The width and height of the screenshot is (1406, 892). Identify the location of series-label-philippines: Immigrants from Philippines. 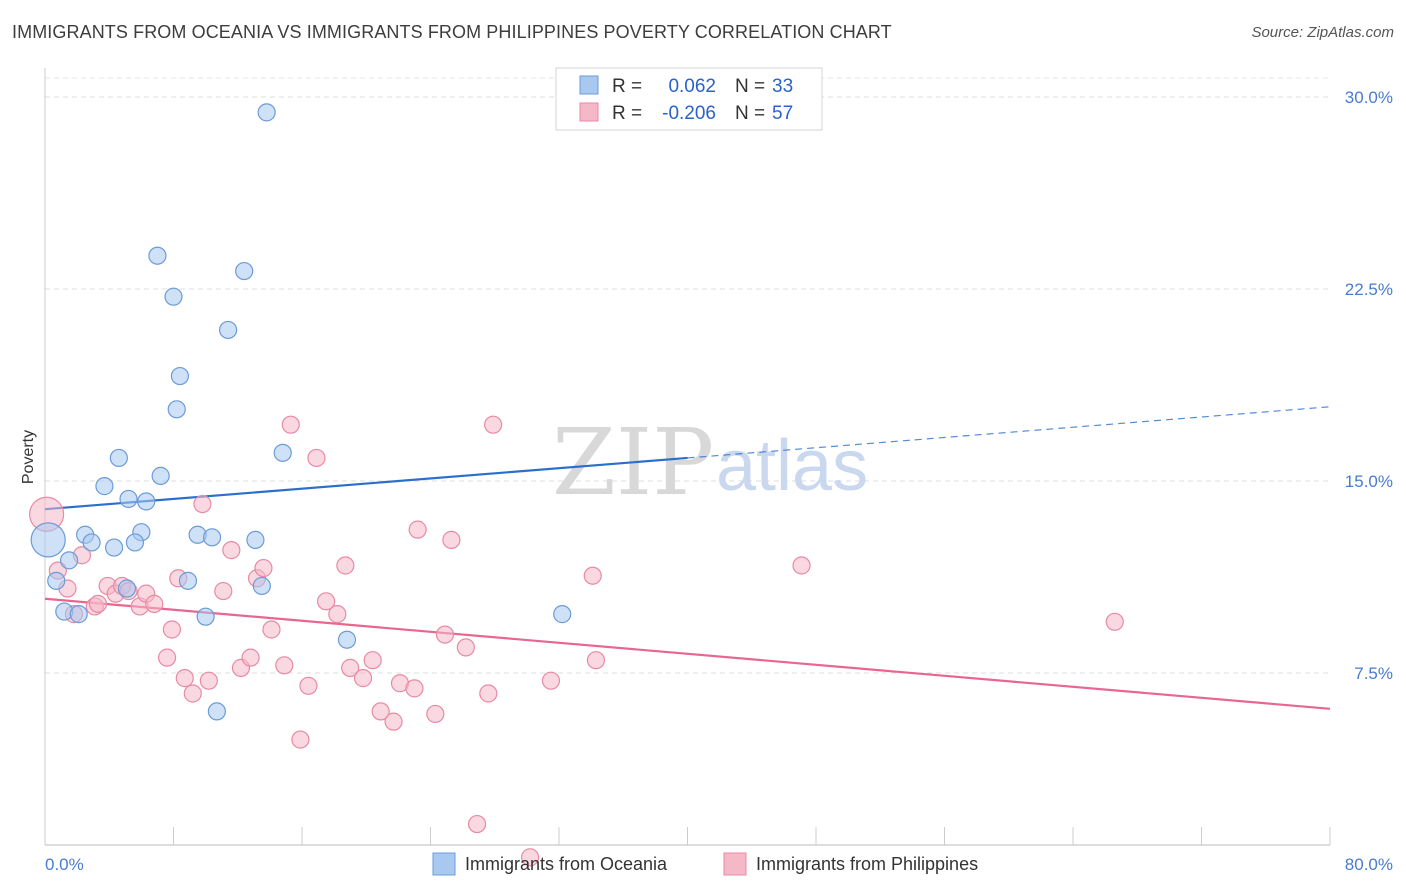
(867, 864).